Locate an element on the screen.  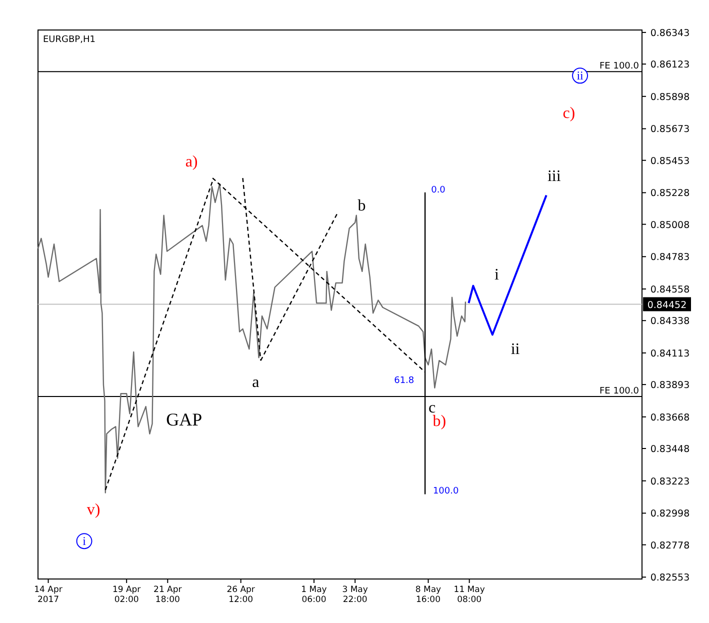
y-tick-label: 0.86123 is located at coordinates (670, 65).